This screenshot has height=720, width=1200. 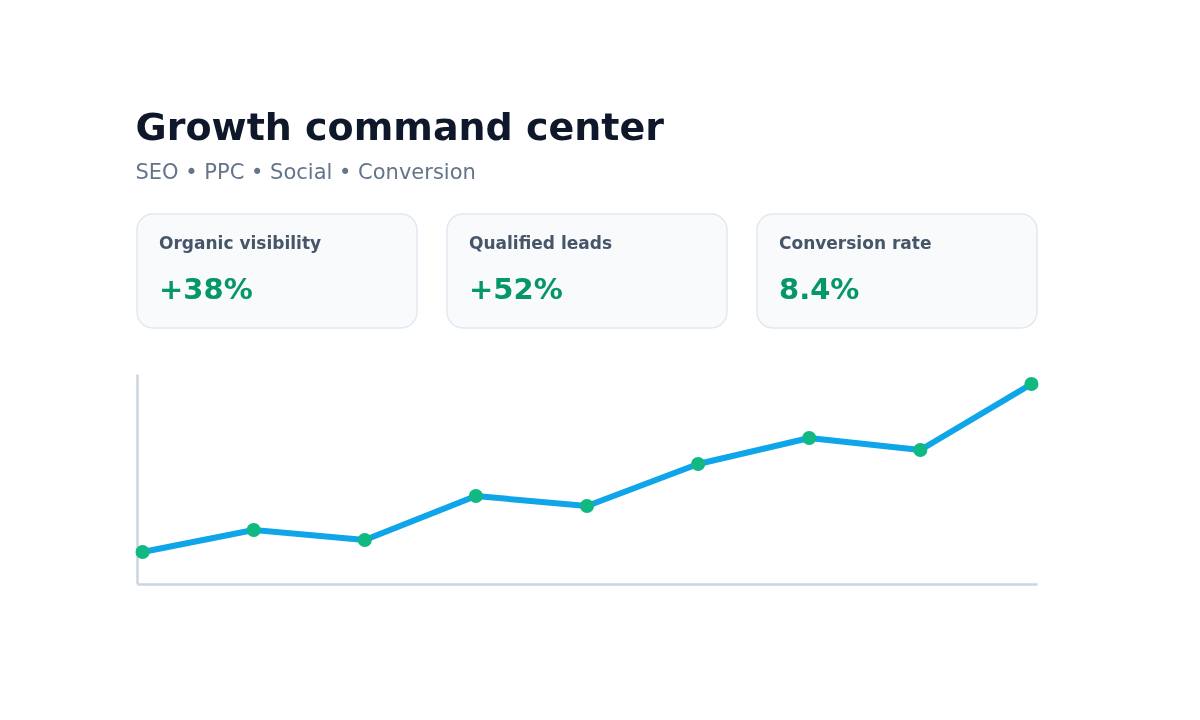 I want to click on chart-subtitle: SEO • PPC • Social • Conversion, so click(x=305, y=172).